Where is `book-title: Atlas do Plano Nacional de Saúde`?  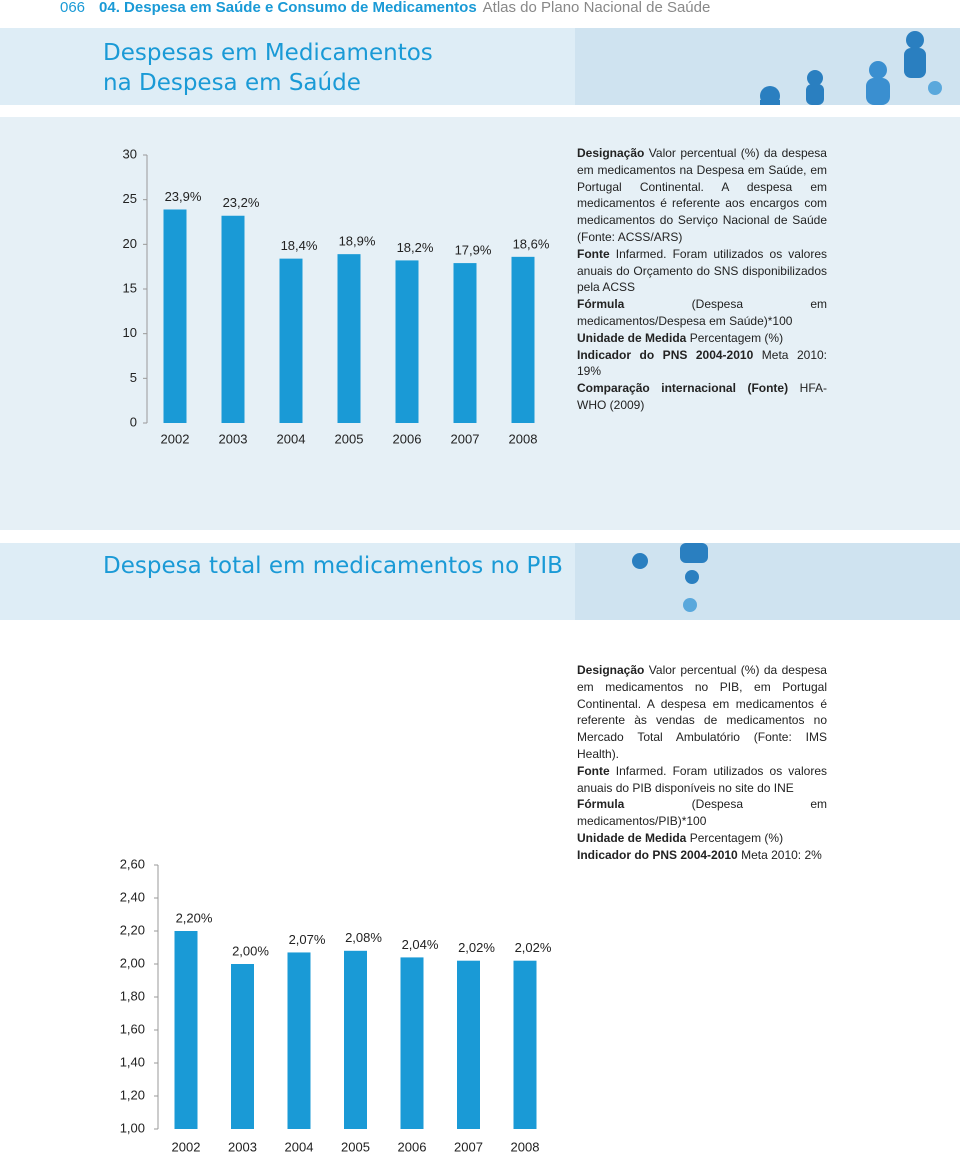 book-title: Atlas do Plano Nacional de Saúde is located at coordinates (596, 8).